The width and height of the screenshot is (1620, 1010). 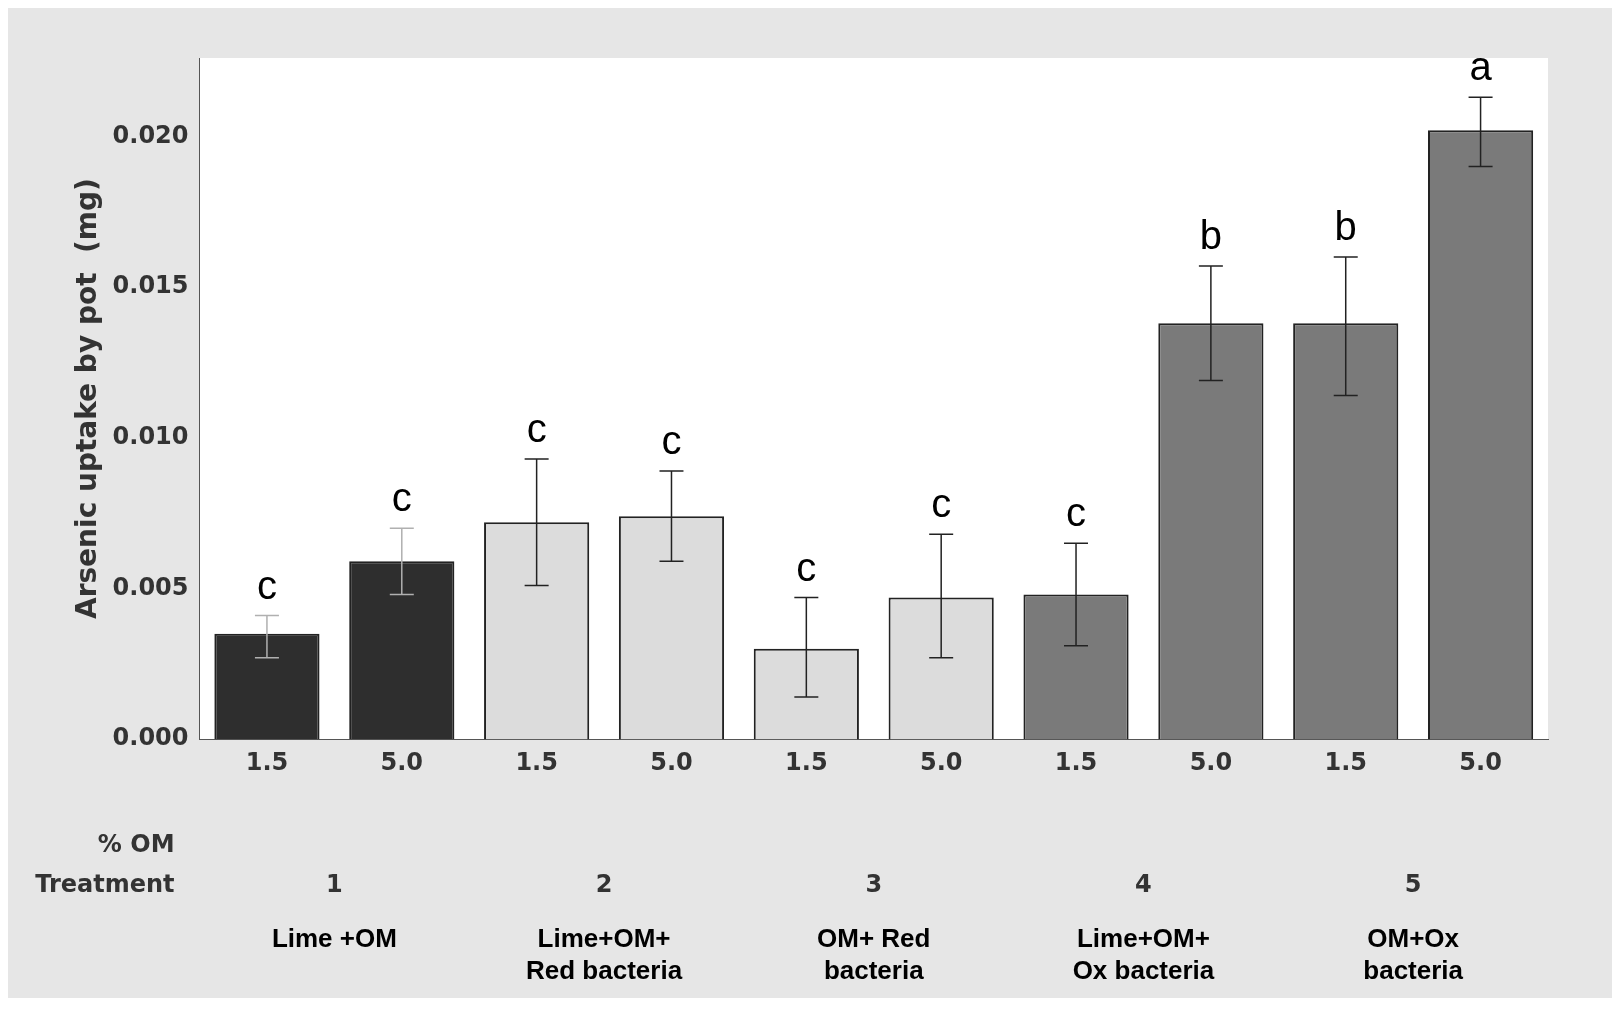 What do you see at coordinates (150, 285) in the screenshot?
I see `y-tick-label: 0.015` at bounding box center [150, 285].